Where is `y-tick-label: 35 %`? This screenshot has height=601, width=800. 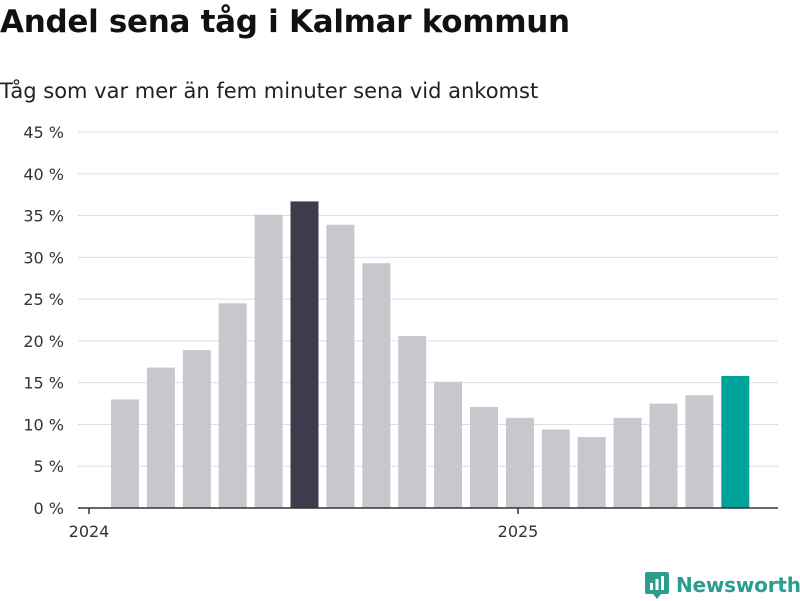 y-tick-label: 35 % is located at coordinates (43, 216).